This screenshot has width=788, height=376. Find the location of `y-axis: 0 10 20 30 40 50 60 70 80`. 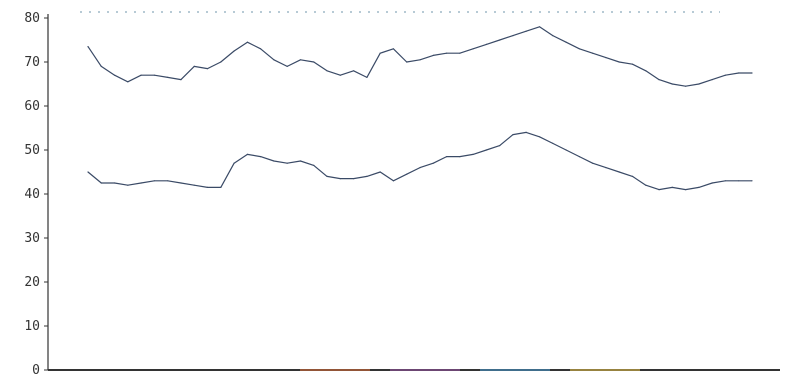

y-axis: 0 10 20 30 40 50 60 70 80 is located at coordinates (36, 193).